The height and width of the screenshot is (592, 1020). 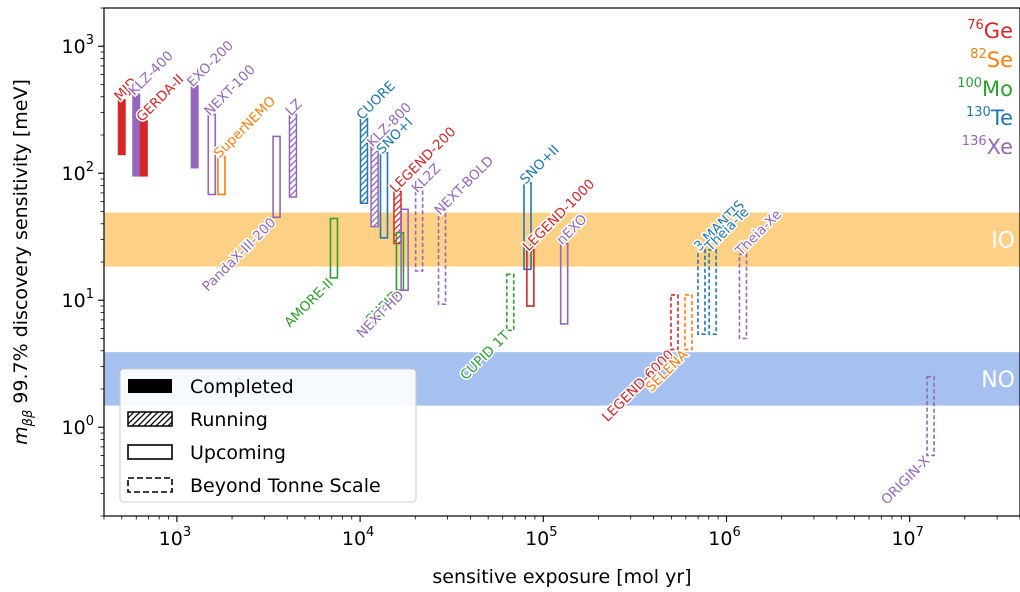 I want to click on label-next-hd: NEXT-HD, so click(x=381, y=315).